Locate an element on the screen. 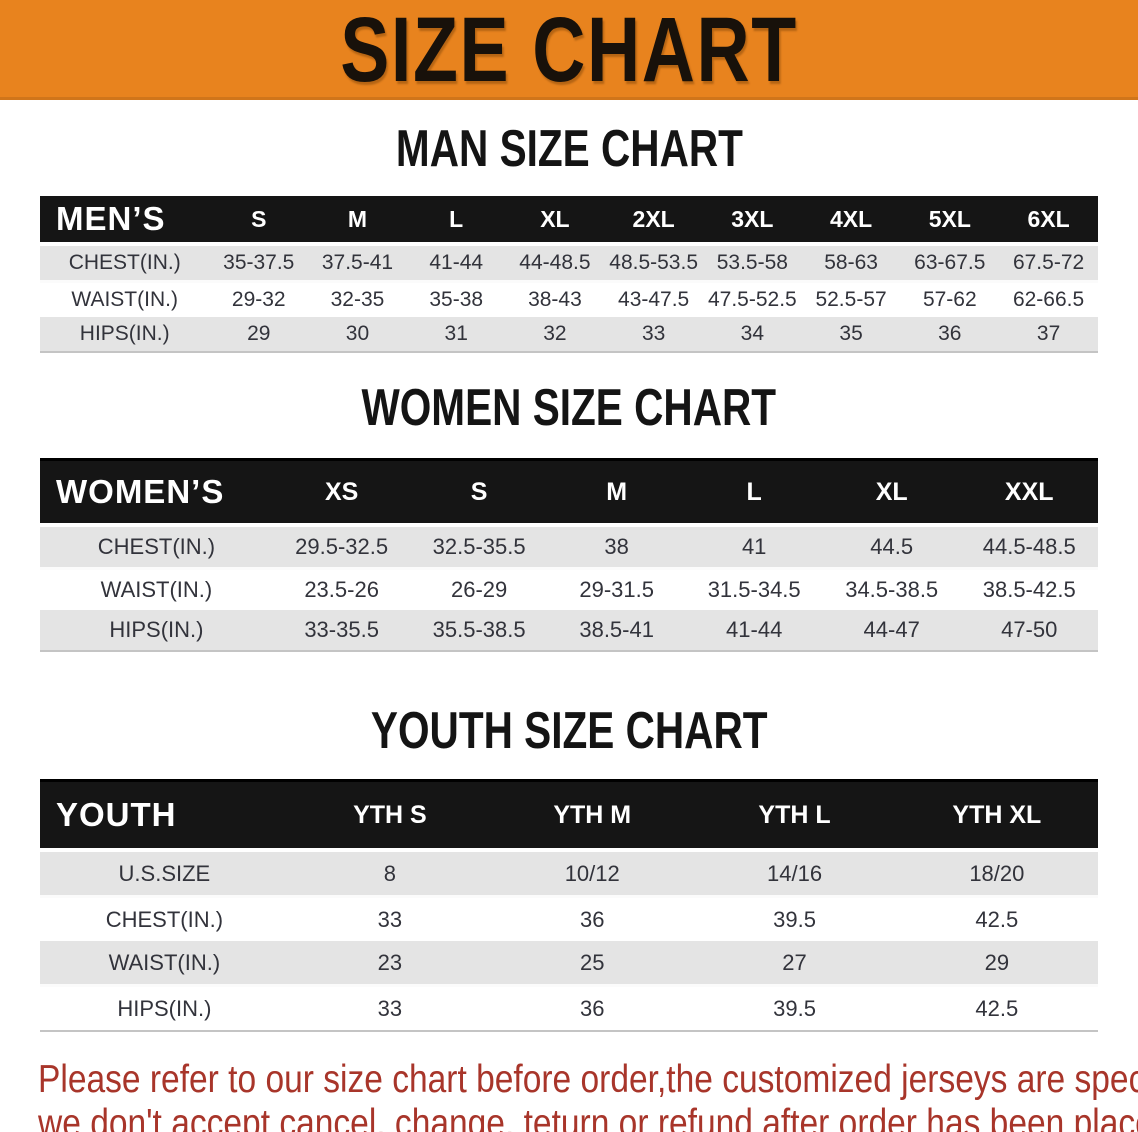  youth-group-label: YOUTH is located at coordinates (164, 815).